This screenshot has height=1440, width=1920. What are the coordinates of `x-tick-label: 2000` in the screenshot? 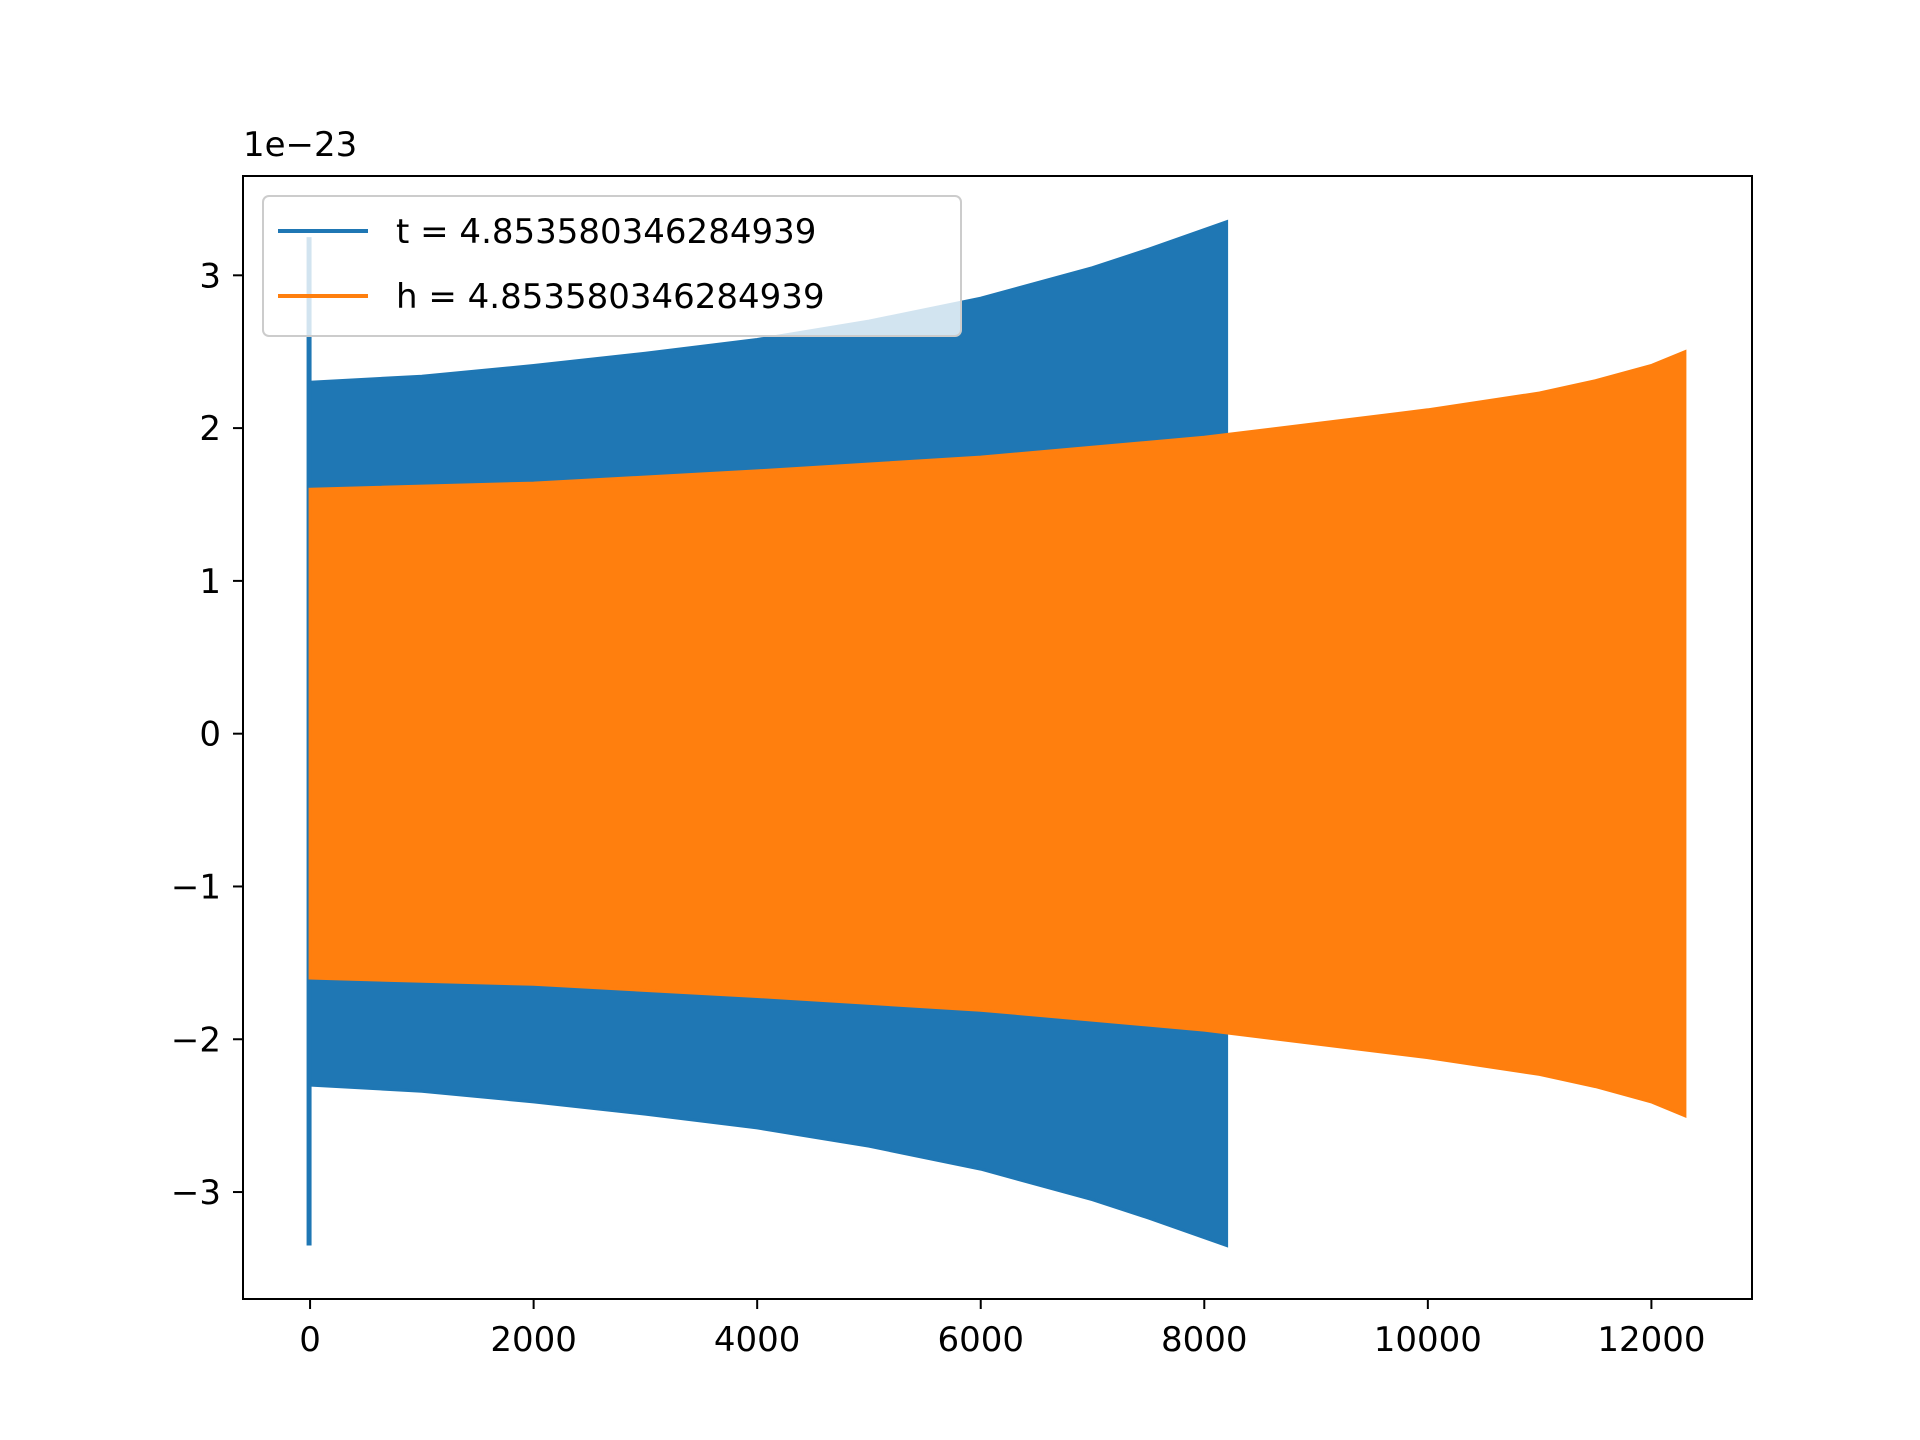 It's located at (533, 1340).